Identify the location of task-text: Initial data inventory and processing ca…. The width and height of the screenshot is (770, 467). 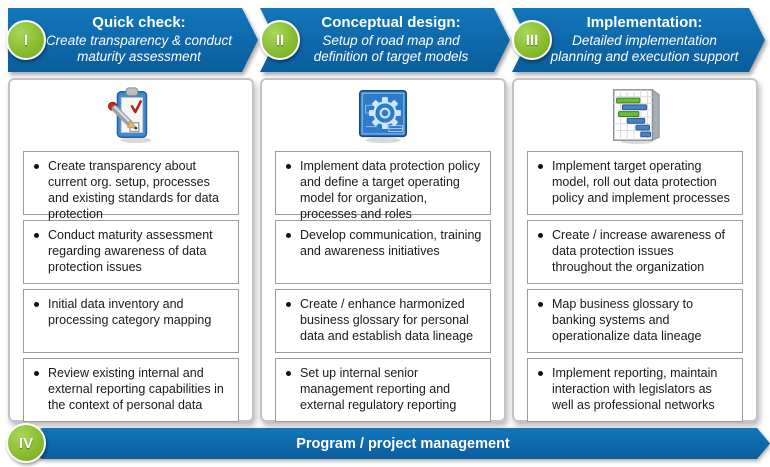
(130, 312).